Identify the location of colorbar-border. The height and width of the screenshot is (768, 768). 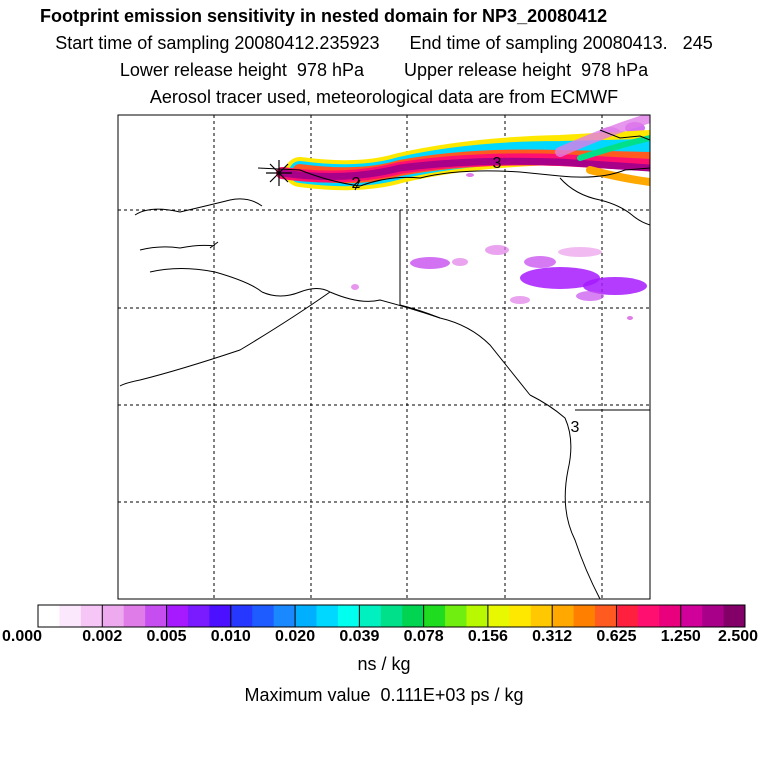
(391, 616).